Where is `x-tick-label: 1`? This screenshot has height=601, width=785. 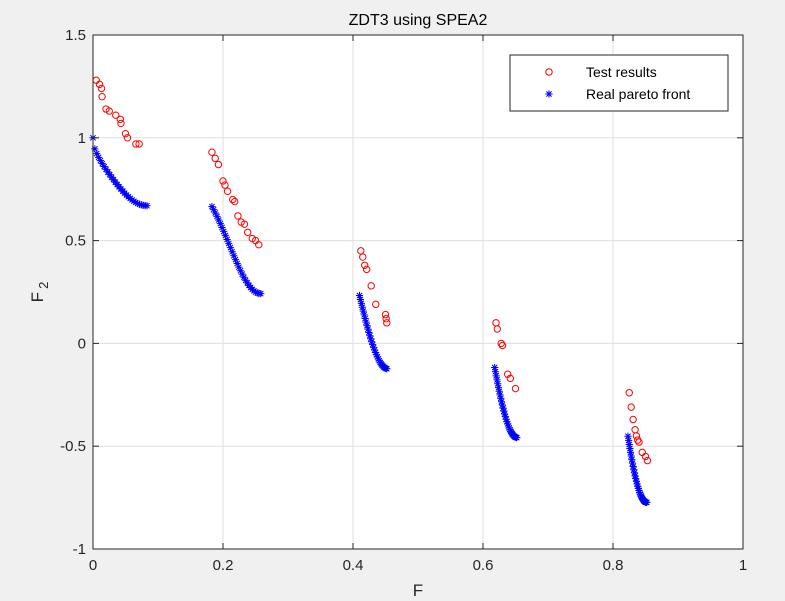
x-tick-label: 1 is located at coordinates (743, 565).